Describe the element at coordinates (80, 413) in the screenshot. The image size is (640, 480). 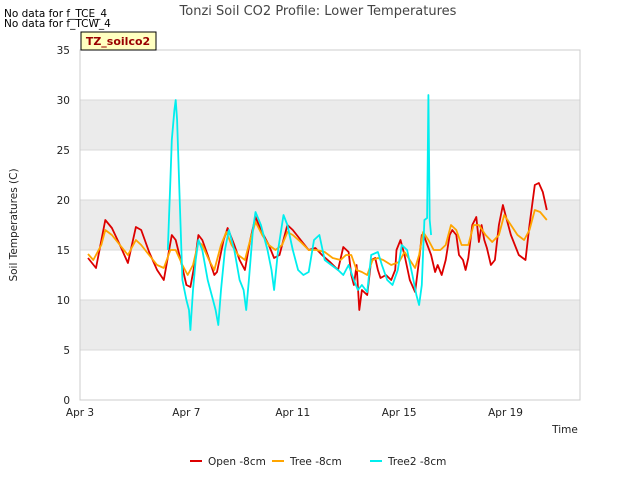
I see `x-tick-label: Apr 3` at that location.